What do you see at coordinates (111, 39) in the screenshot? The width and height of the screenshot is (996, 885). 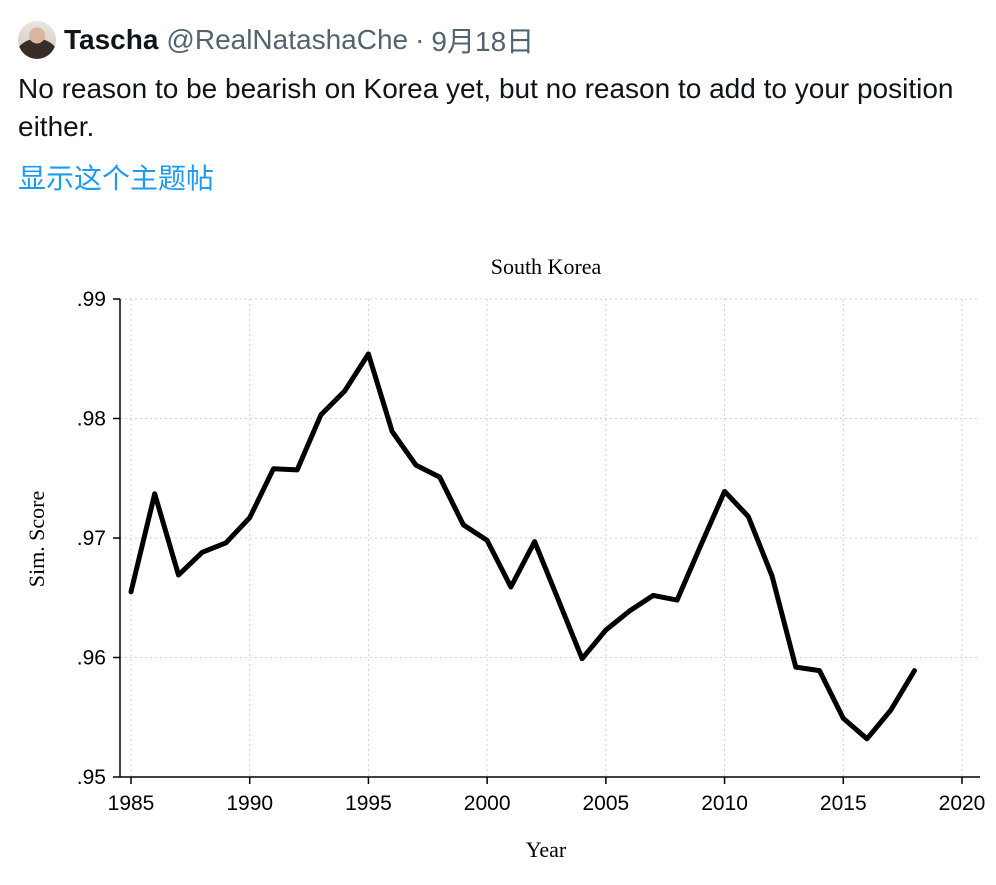 I see `author-name: Tascha` at bounding box center [111, 39].